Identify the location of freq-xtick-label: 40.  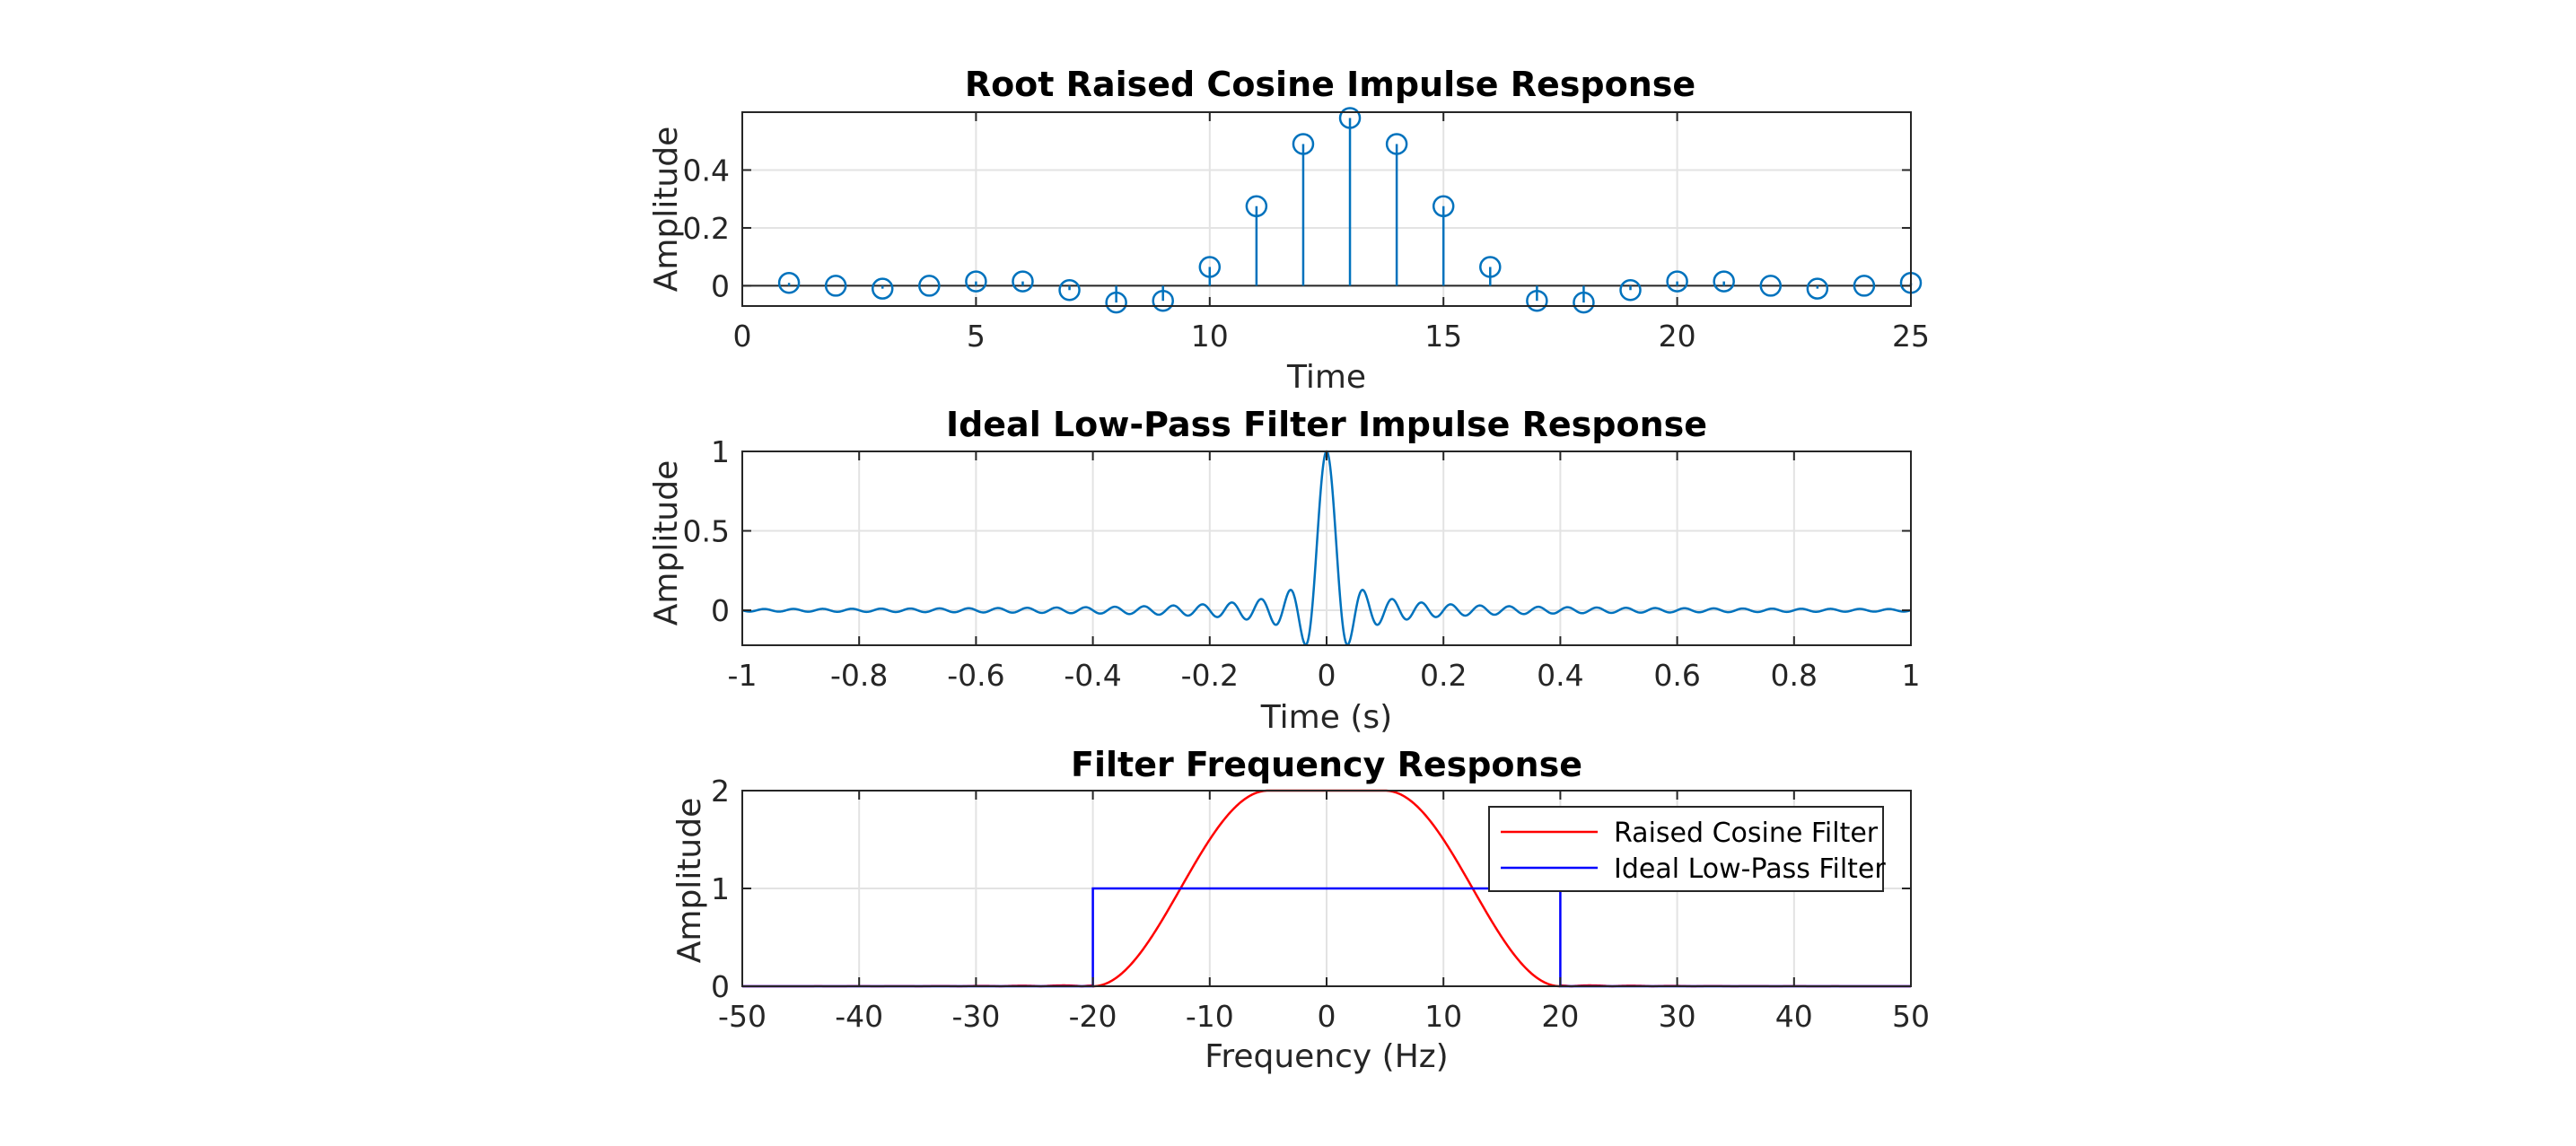
(1794, 1016).